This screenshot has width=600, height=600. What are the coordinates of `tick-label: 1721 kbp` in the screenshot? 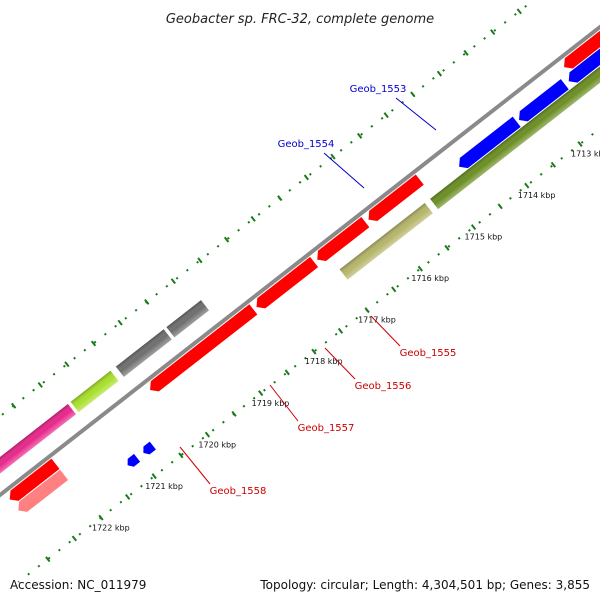 It's located at (164, 486).